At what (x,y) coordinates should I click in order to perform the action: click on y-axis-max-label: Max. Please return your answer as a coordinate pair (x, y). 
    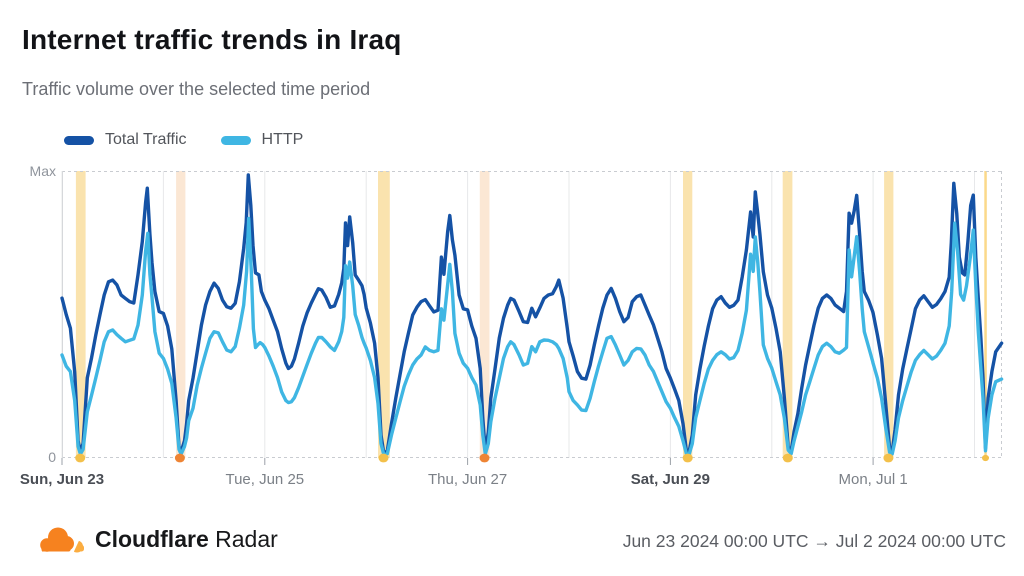
    Looking at the image, I should click on (42, 171).